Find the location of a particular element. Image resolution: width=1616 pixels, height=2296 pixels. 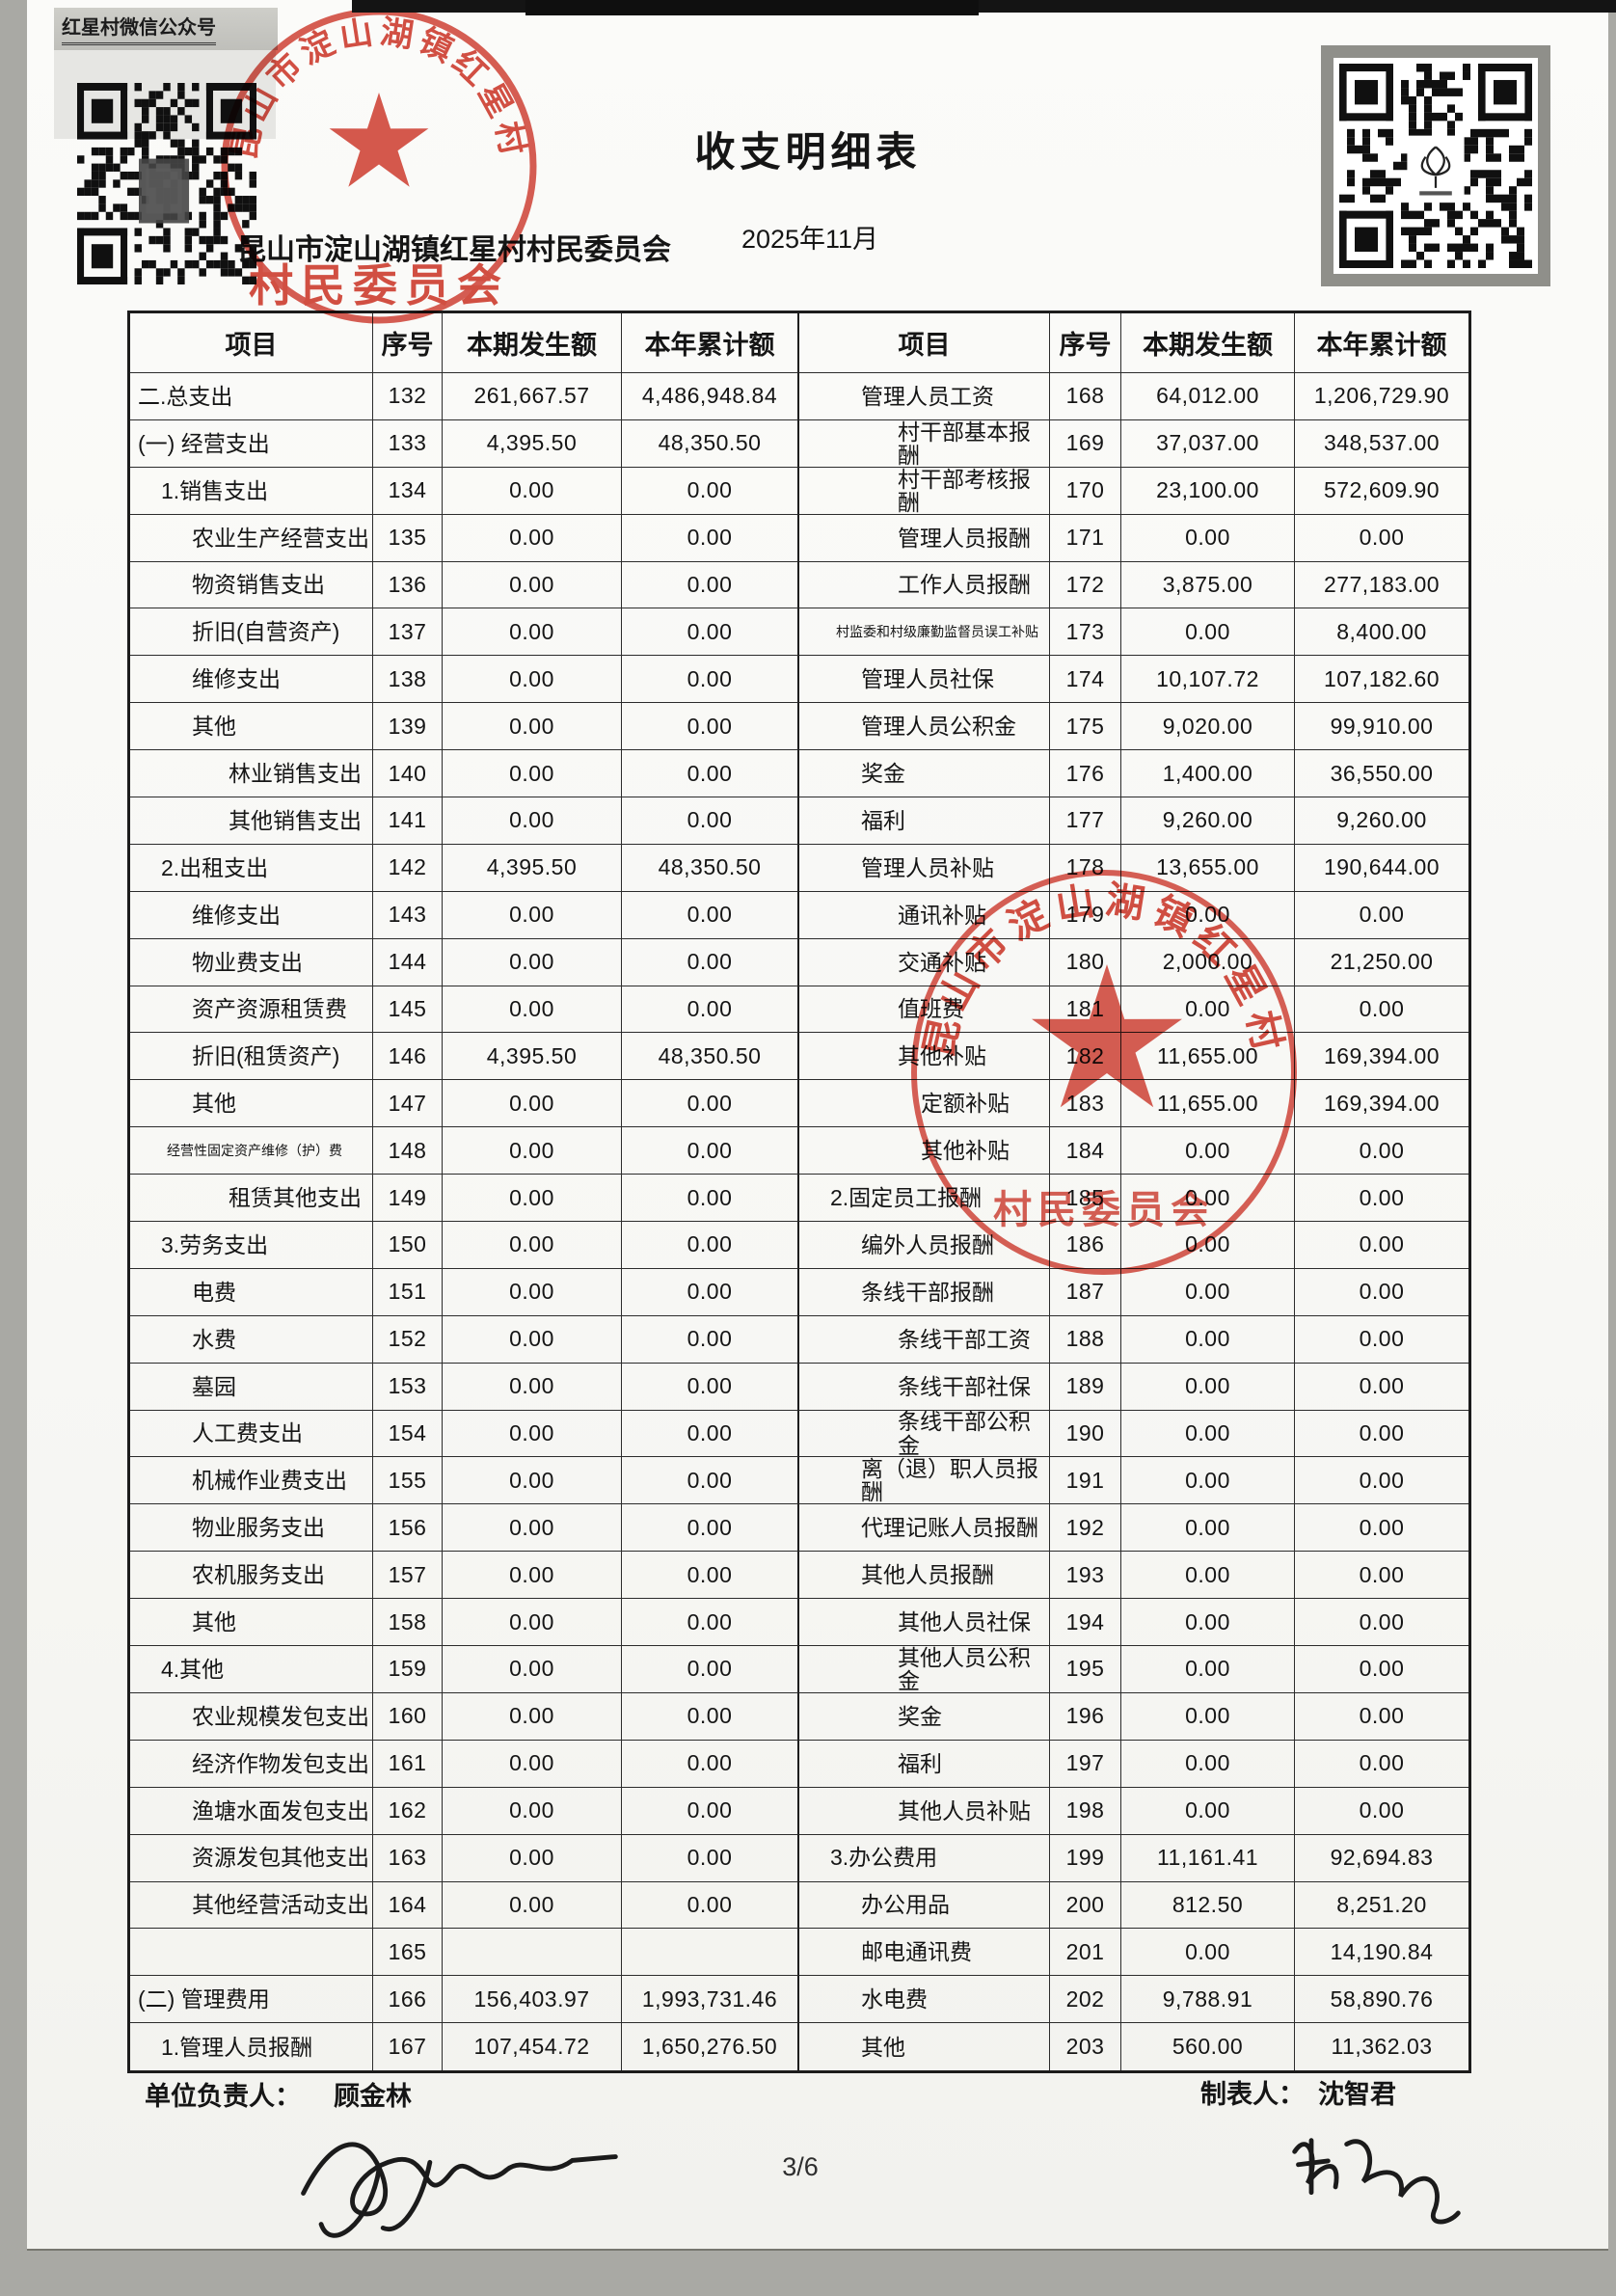

row-item-label: 定额补贴 is located at coordinates (925, 1104).